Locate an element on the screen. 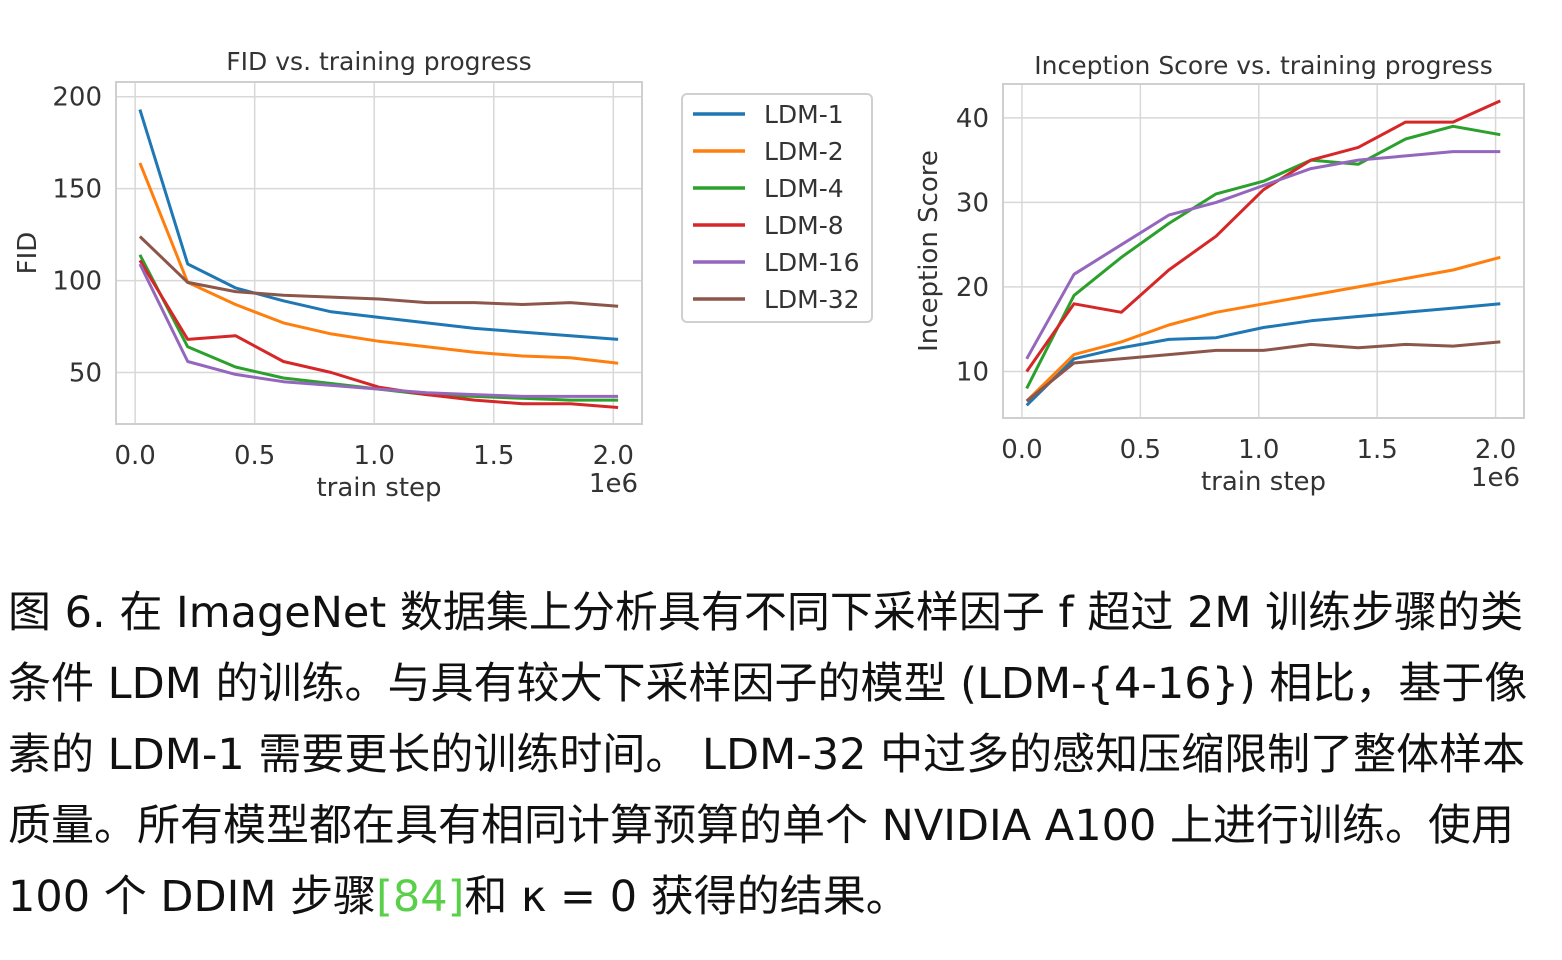  legend-label: LDM-32 is located at coordinates (812, 299).